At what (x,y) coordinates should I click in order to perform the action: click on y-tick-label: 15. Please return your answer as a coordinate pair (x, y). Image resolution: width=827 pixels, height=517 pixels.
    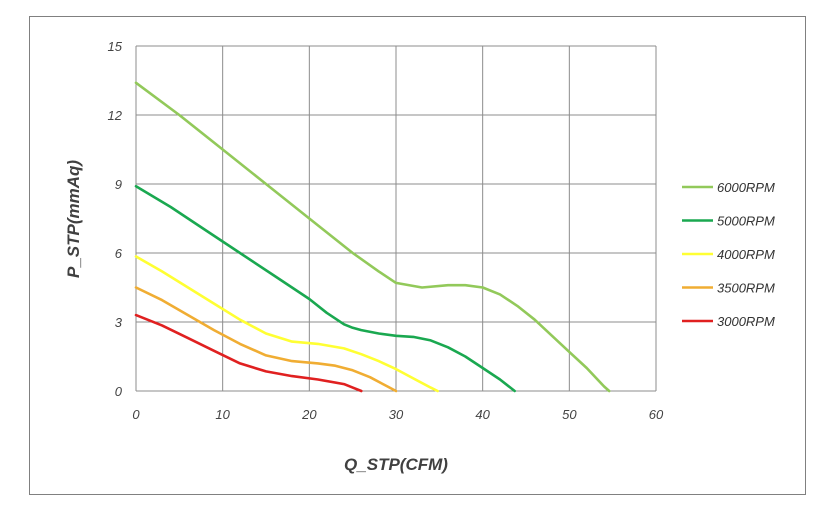
    Looking at the image, I should click on (115, 46).